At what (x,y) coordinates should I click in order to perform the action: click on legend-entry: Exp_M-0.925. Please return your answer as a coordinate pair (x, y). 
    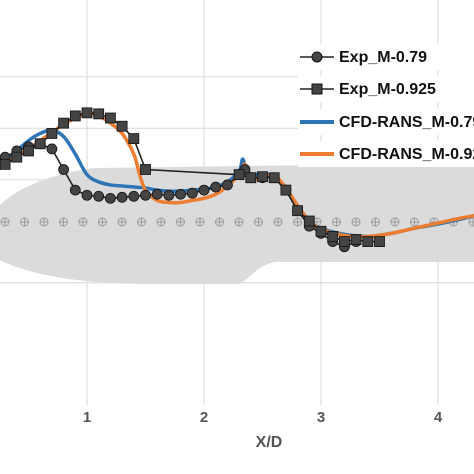
    Looking at the image, I should click on (386, 89).